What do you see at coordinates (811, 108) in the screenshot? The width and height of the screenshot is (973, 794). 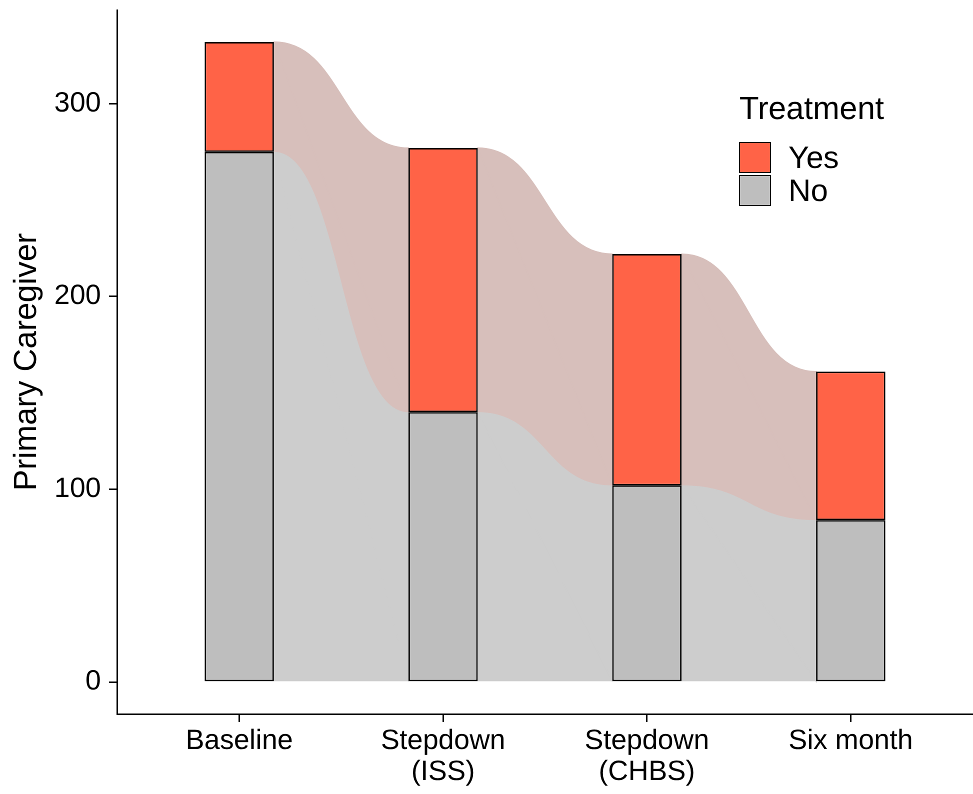 I see `legend-title: Treatment` at bounding box center [811, 108].